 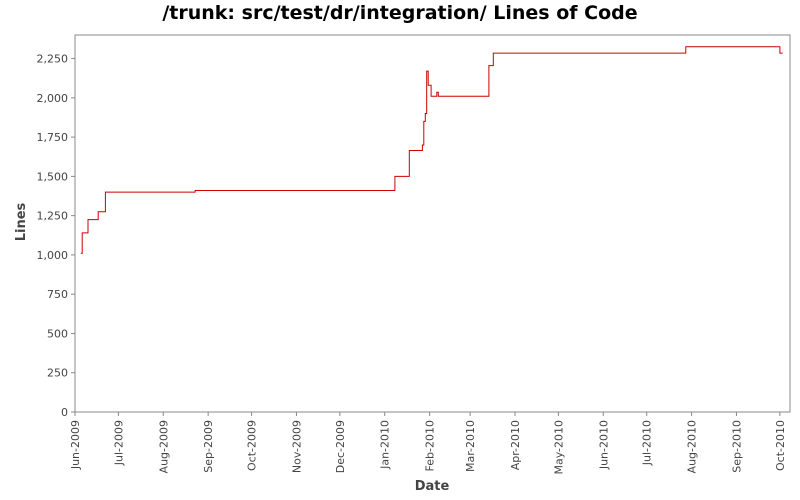 I want to click on x-axis-label: Date, so click(x=432, y=486).